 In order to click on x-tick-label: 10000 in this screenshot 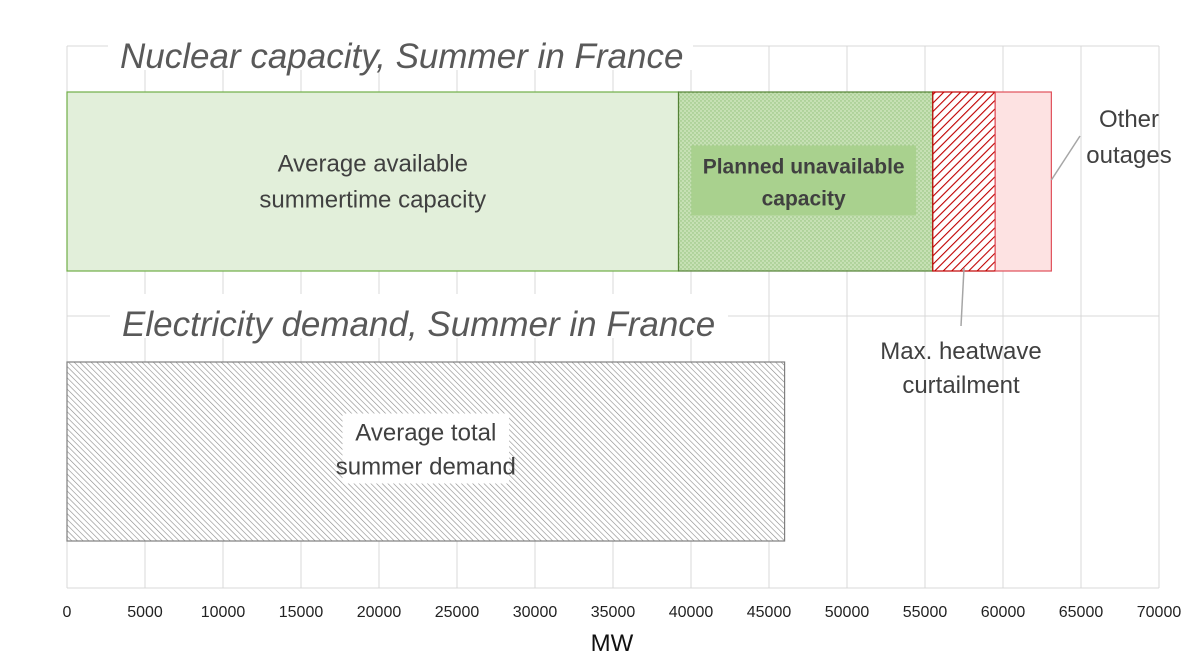, I will do `click(223, 612)`.